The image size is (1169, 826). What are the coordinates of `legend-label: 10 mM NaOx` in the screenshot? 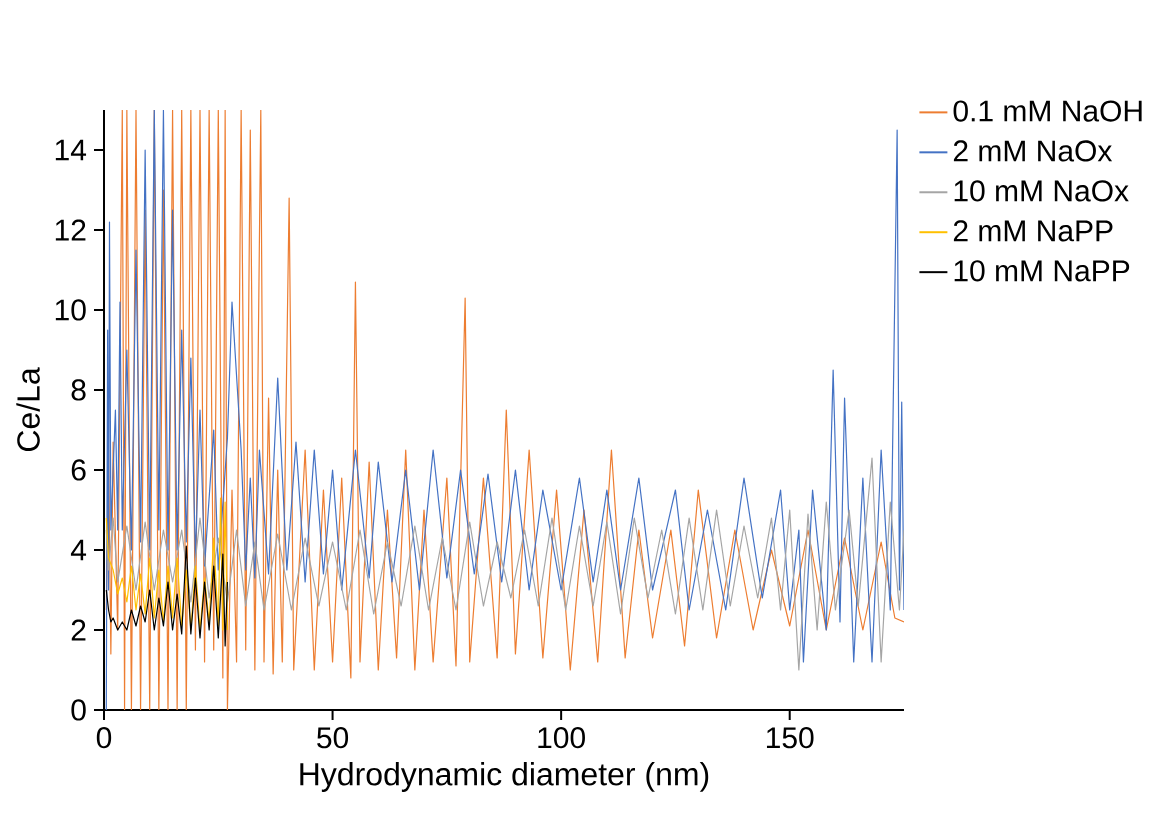 It's located at (1041, 191).